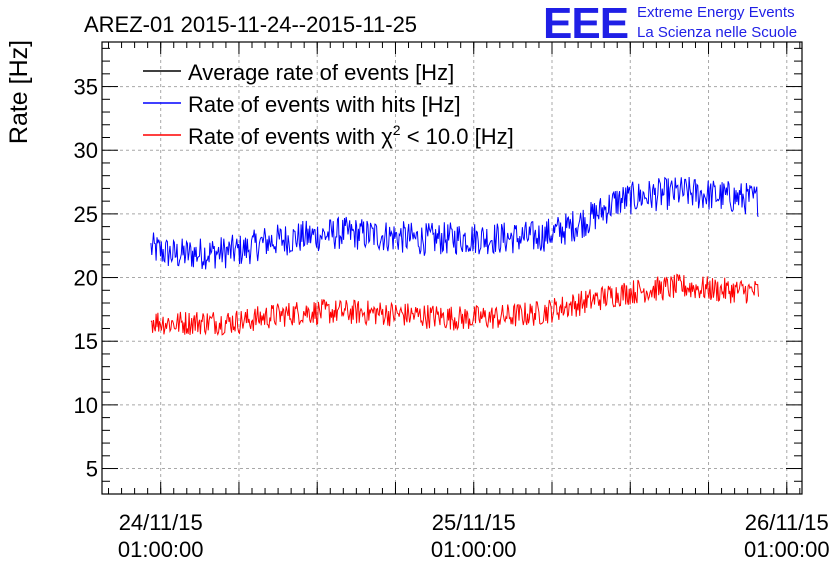 This screenshot has height=572, width=836. Describe the element at coordinates (321, 72) in the screenshot. I see `legend-label-average: Average rate of events [Hz]` at that location.